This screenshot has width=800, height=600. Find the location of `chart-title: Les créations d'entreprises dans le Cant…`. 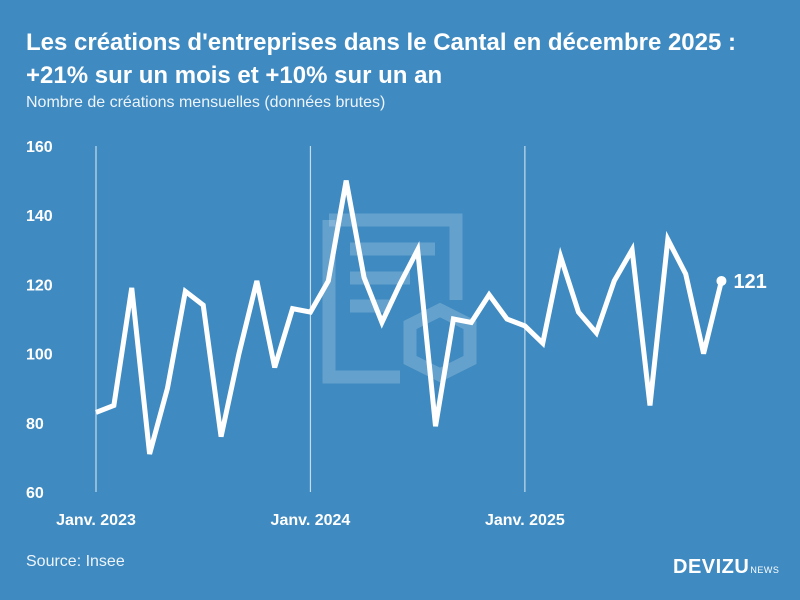

chart-title: Les créations d'entreprises dans le Cant… is located at coordinates (381, 59).